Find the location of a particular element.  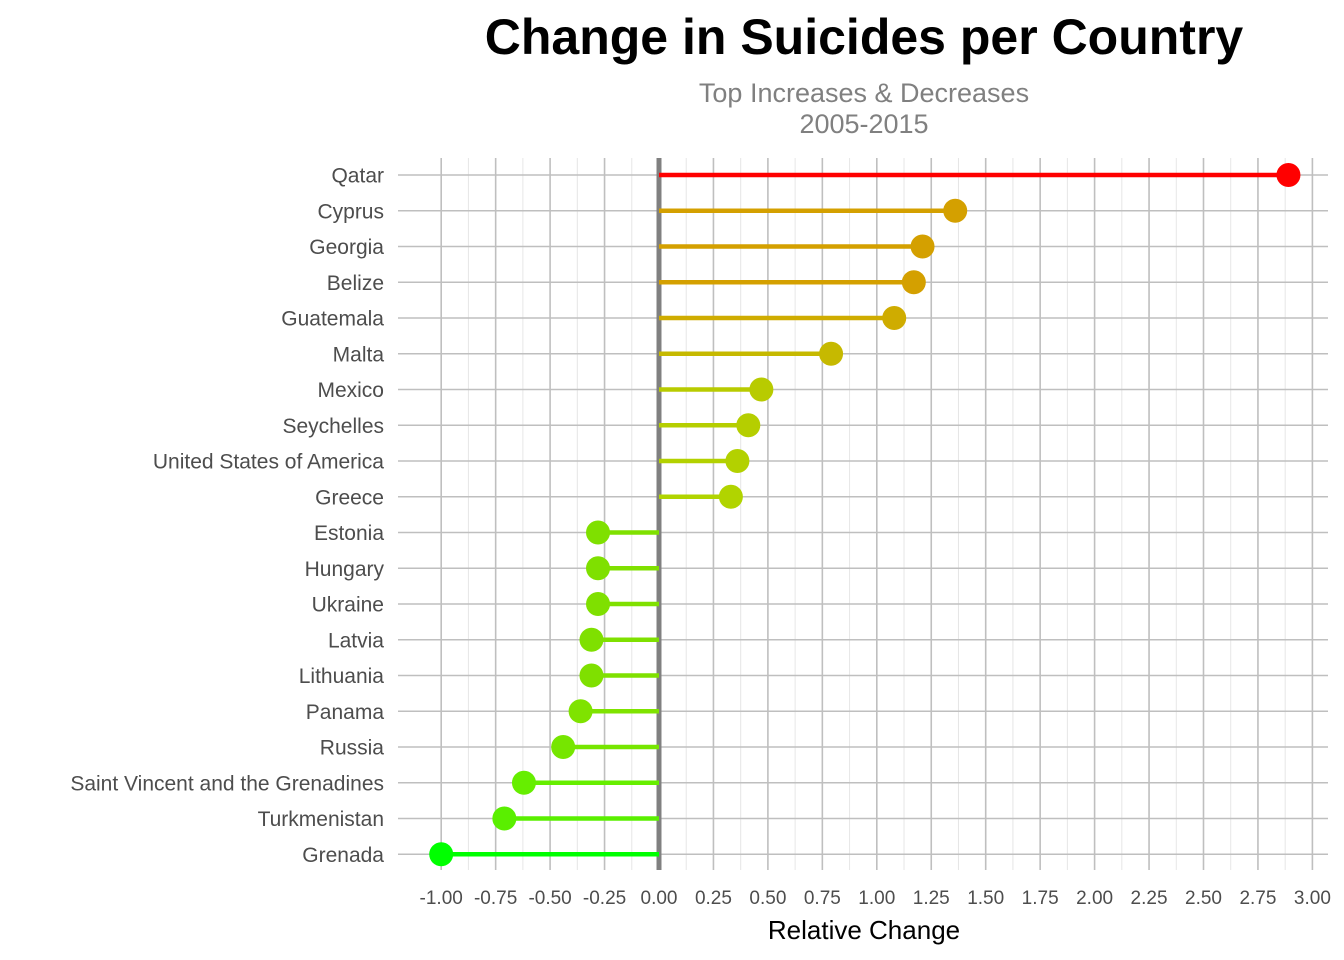

x-tick-label: 2.25 is located at coordinates (1149, 898).